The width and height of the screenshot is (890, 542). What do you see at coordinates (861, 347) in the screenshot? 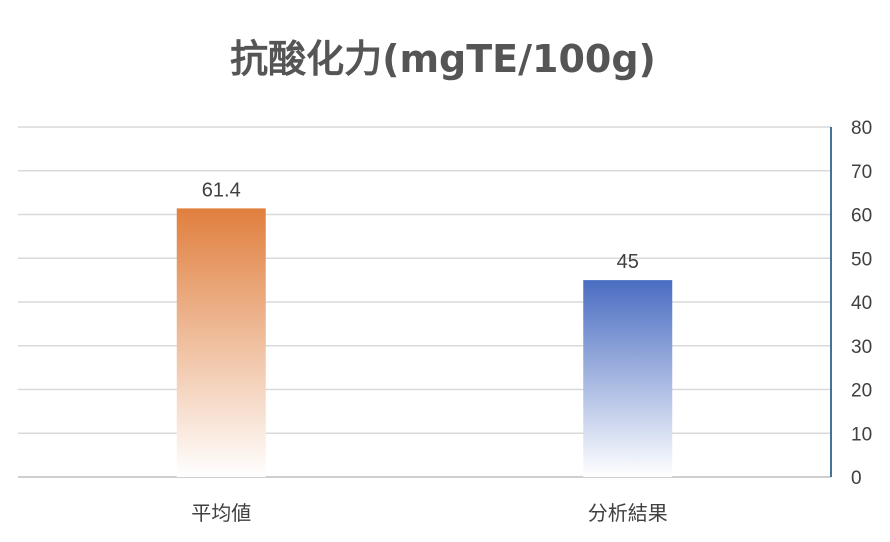
I see `y-tick-label-30: 30` at bounding box center [861, 347].